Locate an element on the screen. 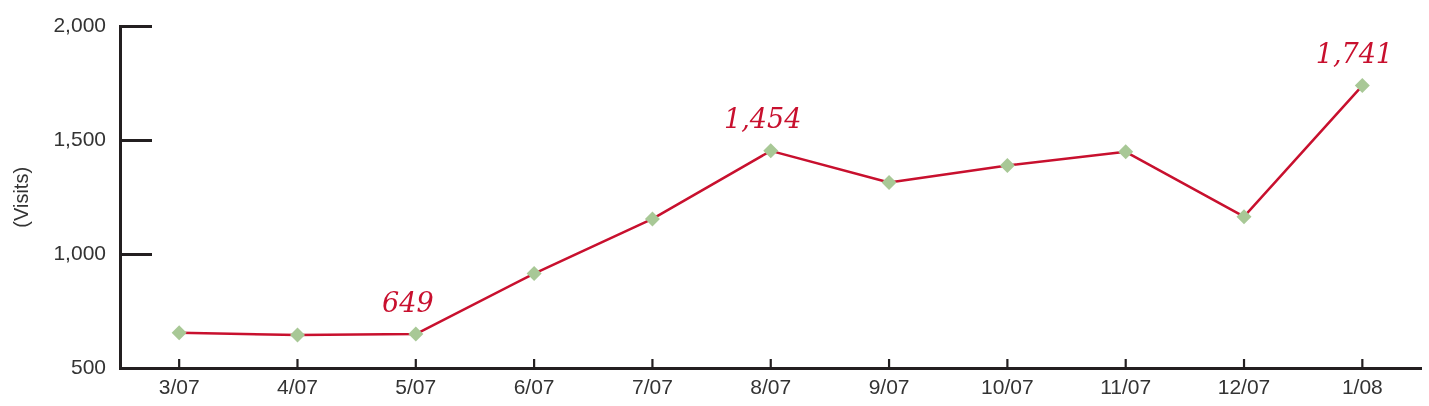 Image resolution: width=1429 pixels, height=406 pixels. x-tick-label: 12/07 is located at coordinates (1244, 387).